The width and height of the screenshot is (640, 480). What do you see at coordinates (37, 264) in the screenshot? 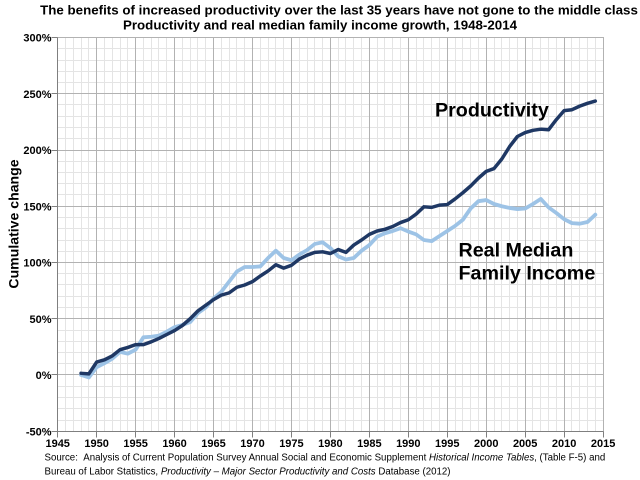
I see `svg-text: 100%` at bounding box center [37, 264].